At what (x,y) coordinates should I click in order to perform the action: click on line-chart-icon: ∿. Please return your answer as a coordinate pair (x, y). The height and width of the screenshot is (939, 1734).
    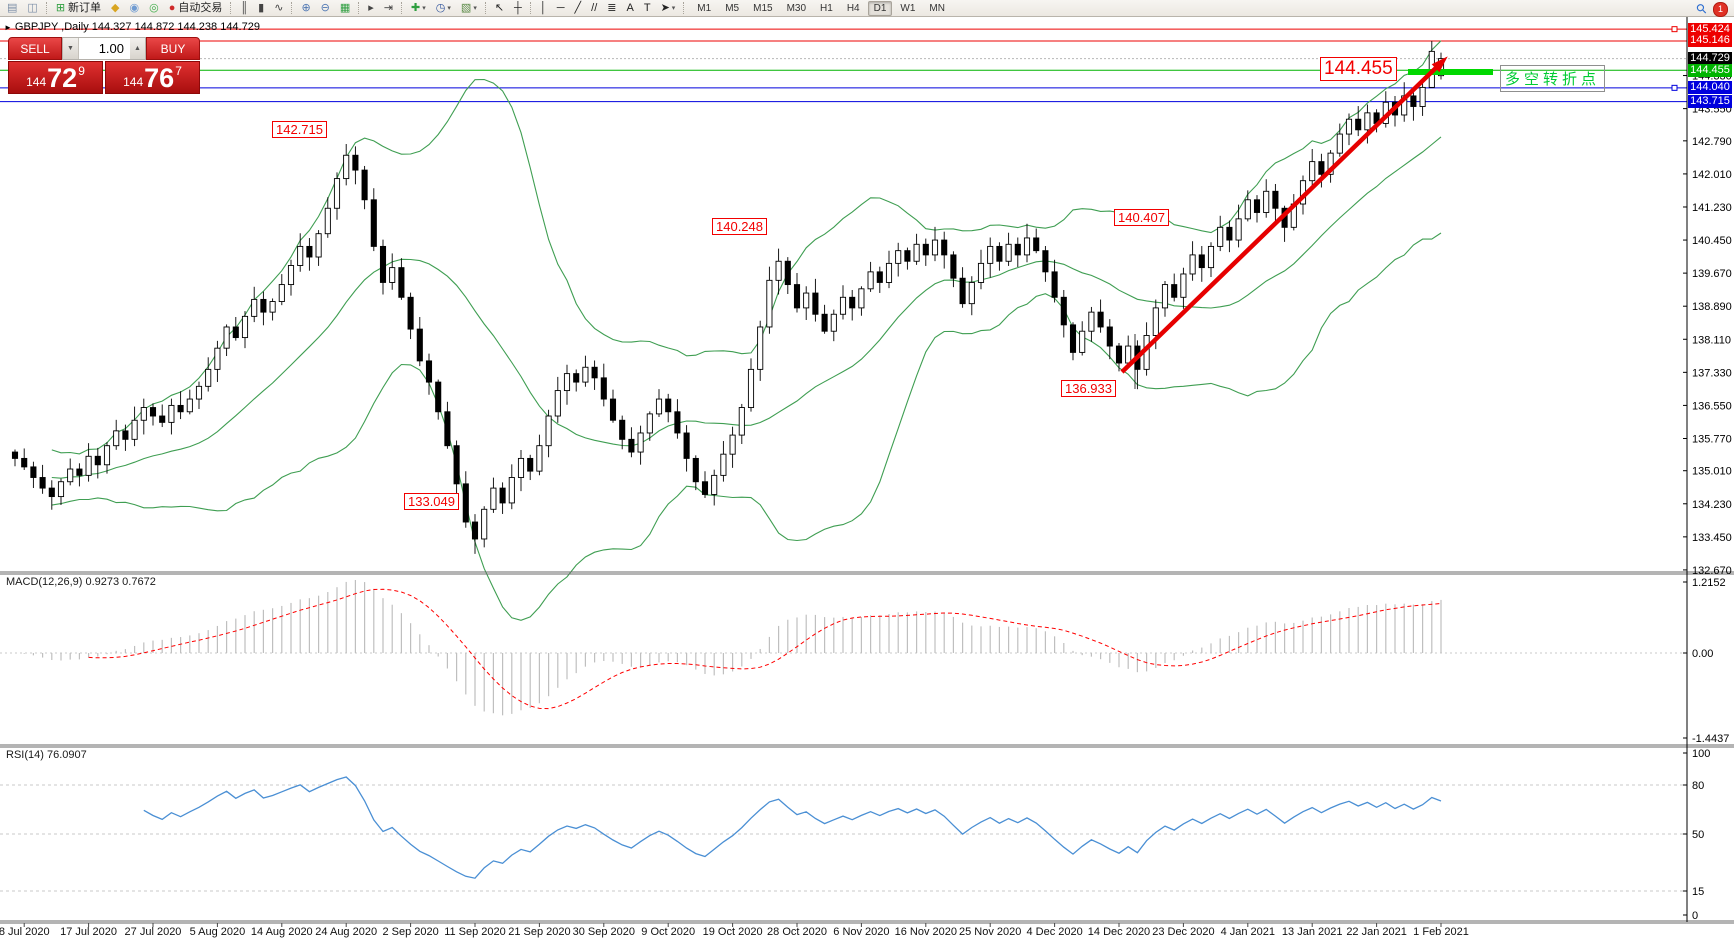
    Looking at the image, I should click on (278, 8).